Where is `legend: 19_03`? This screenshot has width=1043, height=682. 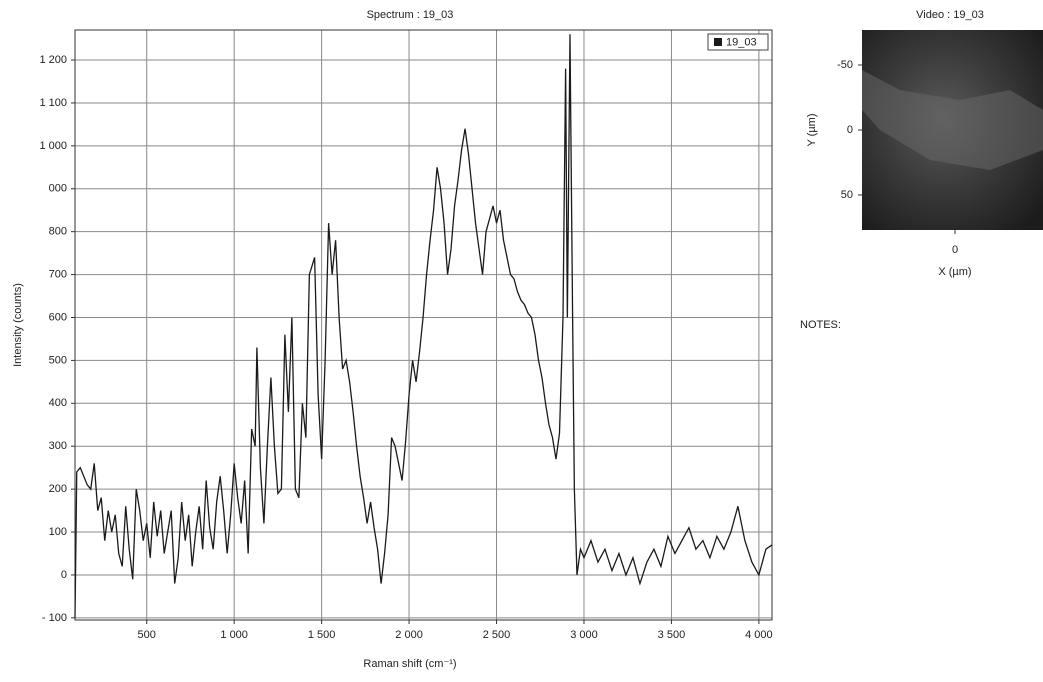
legend: 19_03 is located at coordinates (738, 42).